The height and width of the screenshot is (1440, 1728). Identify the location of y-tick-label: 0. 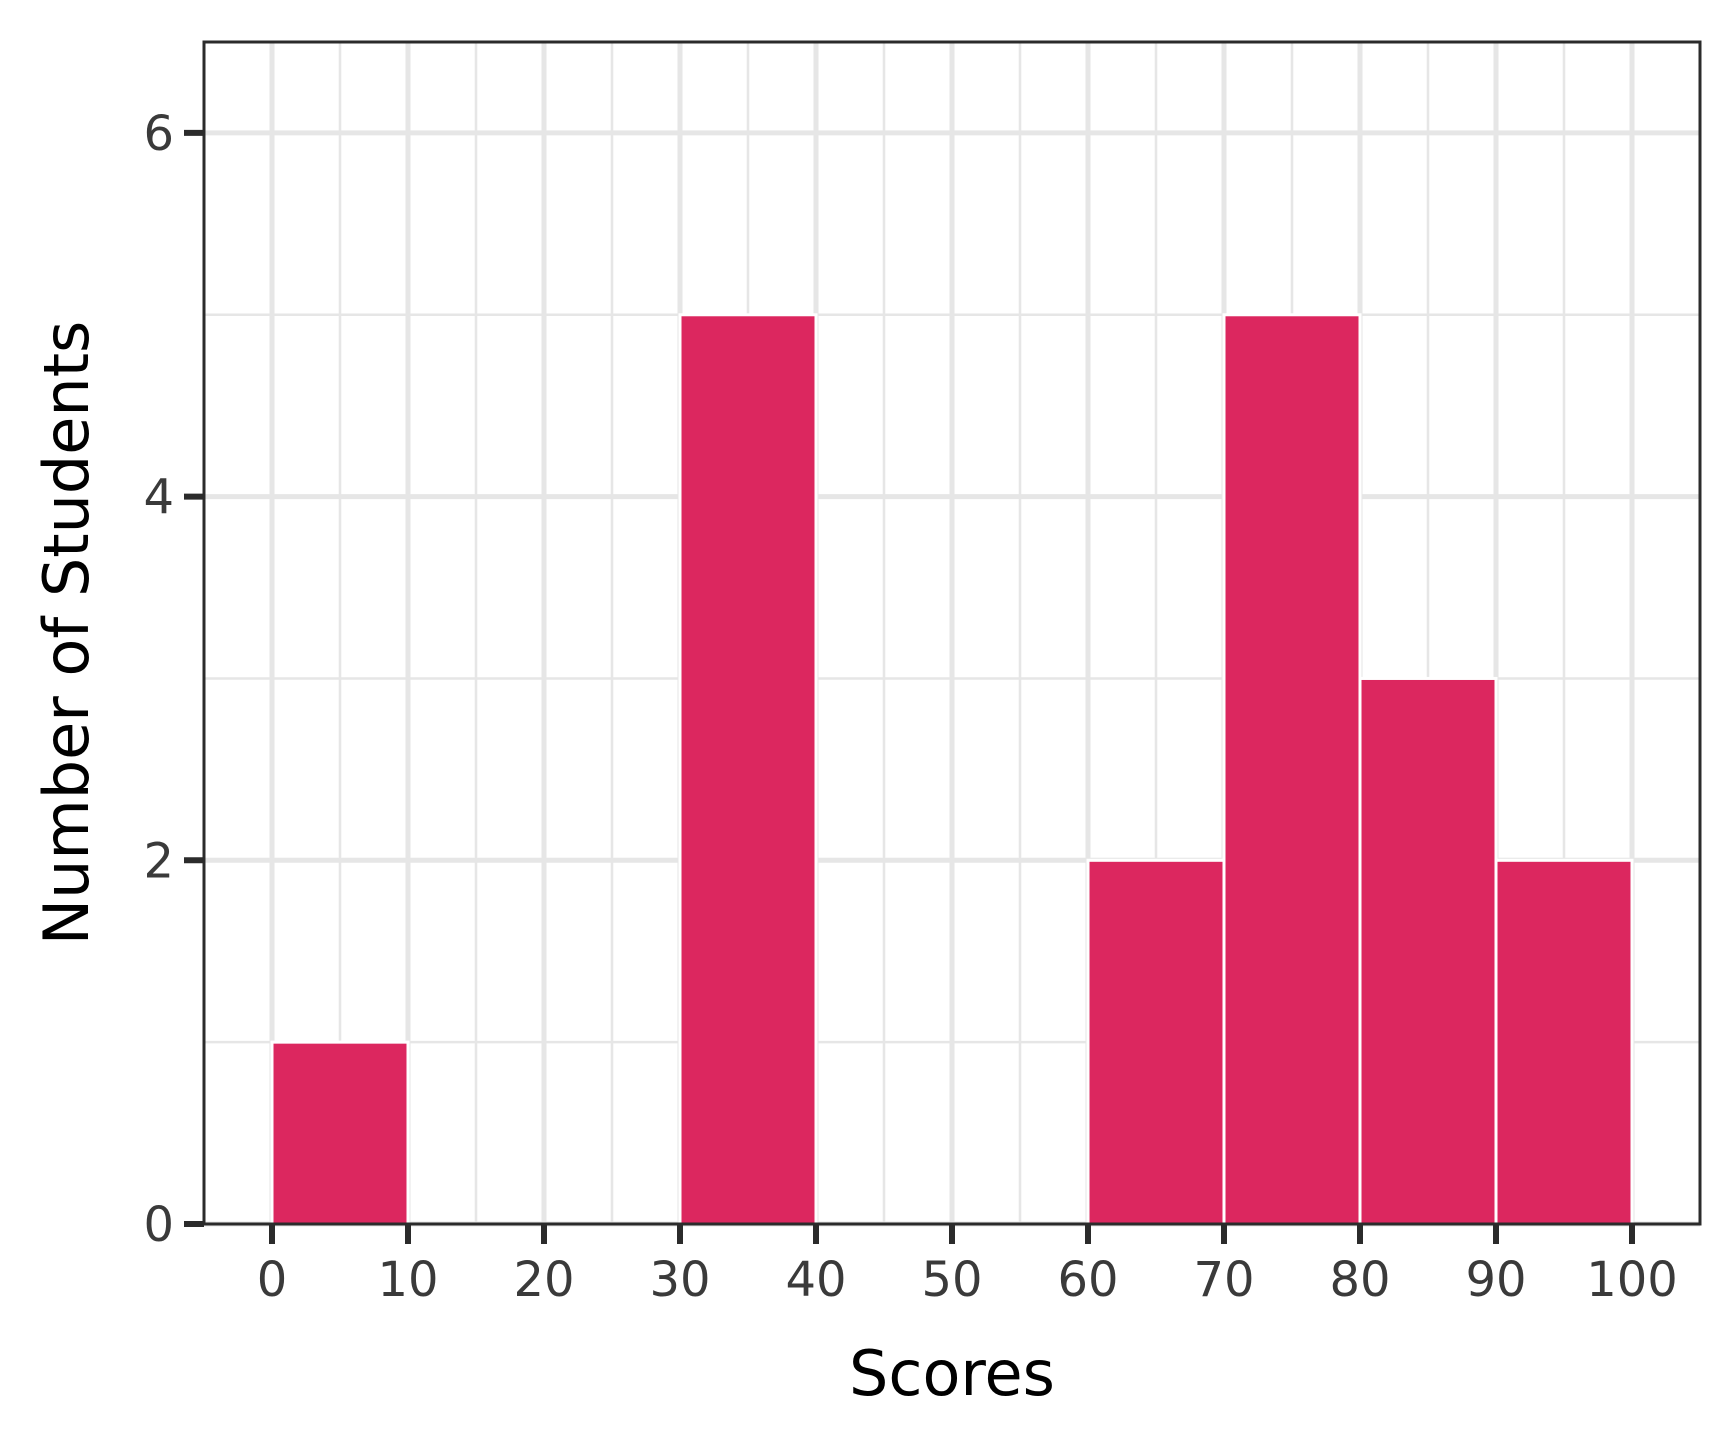
(158, 1225).